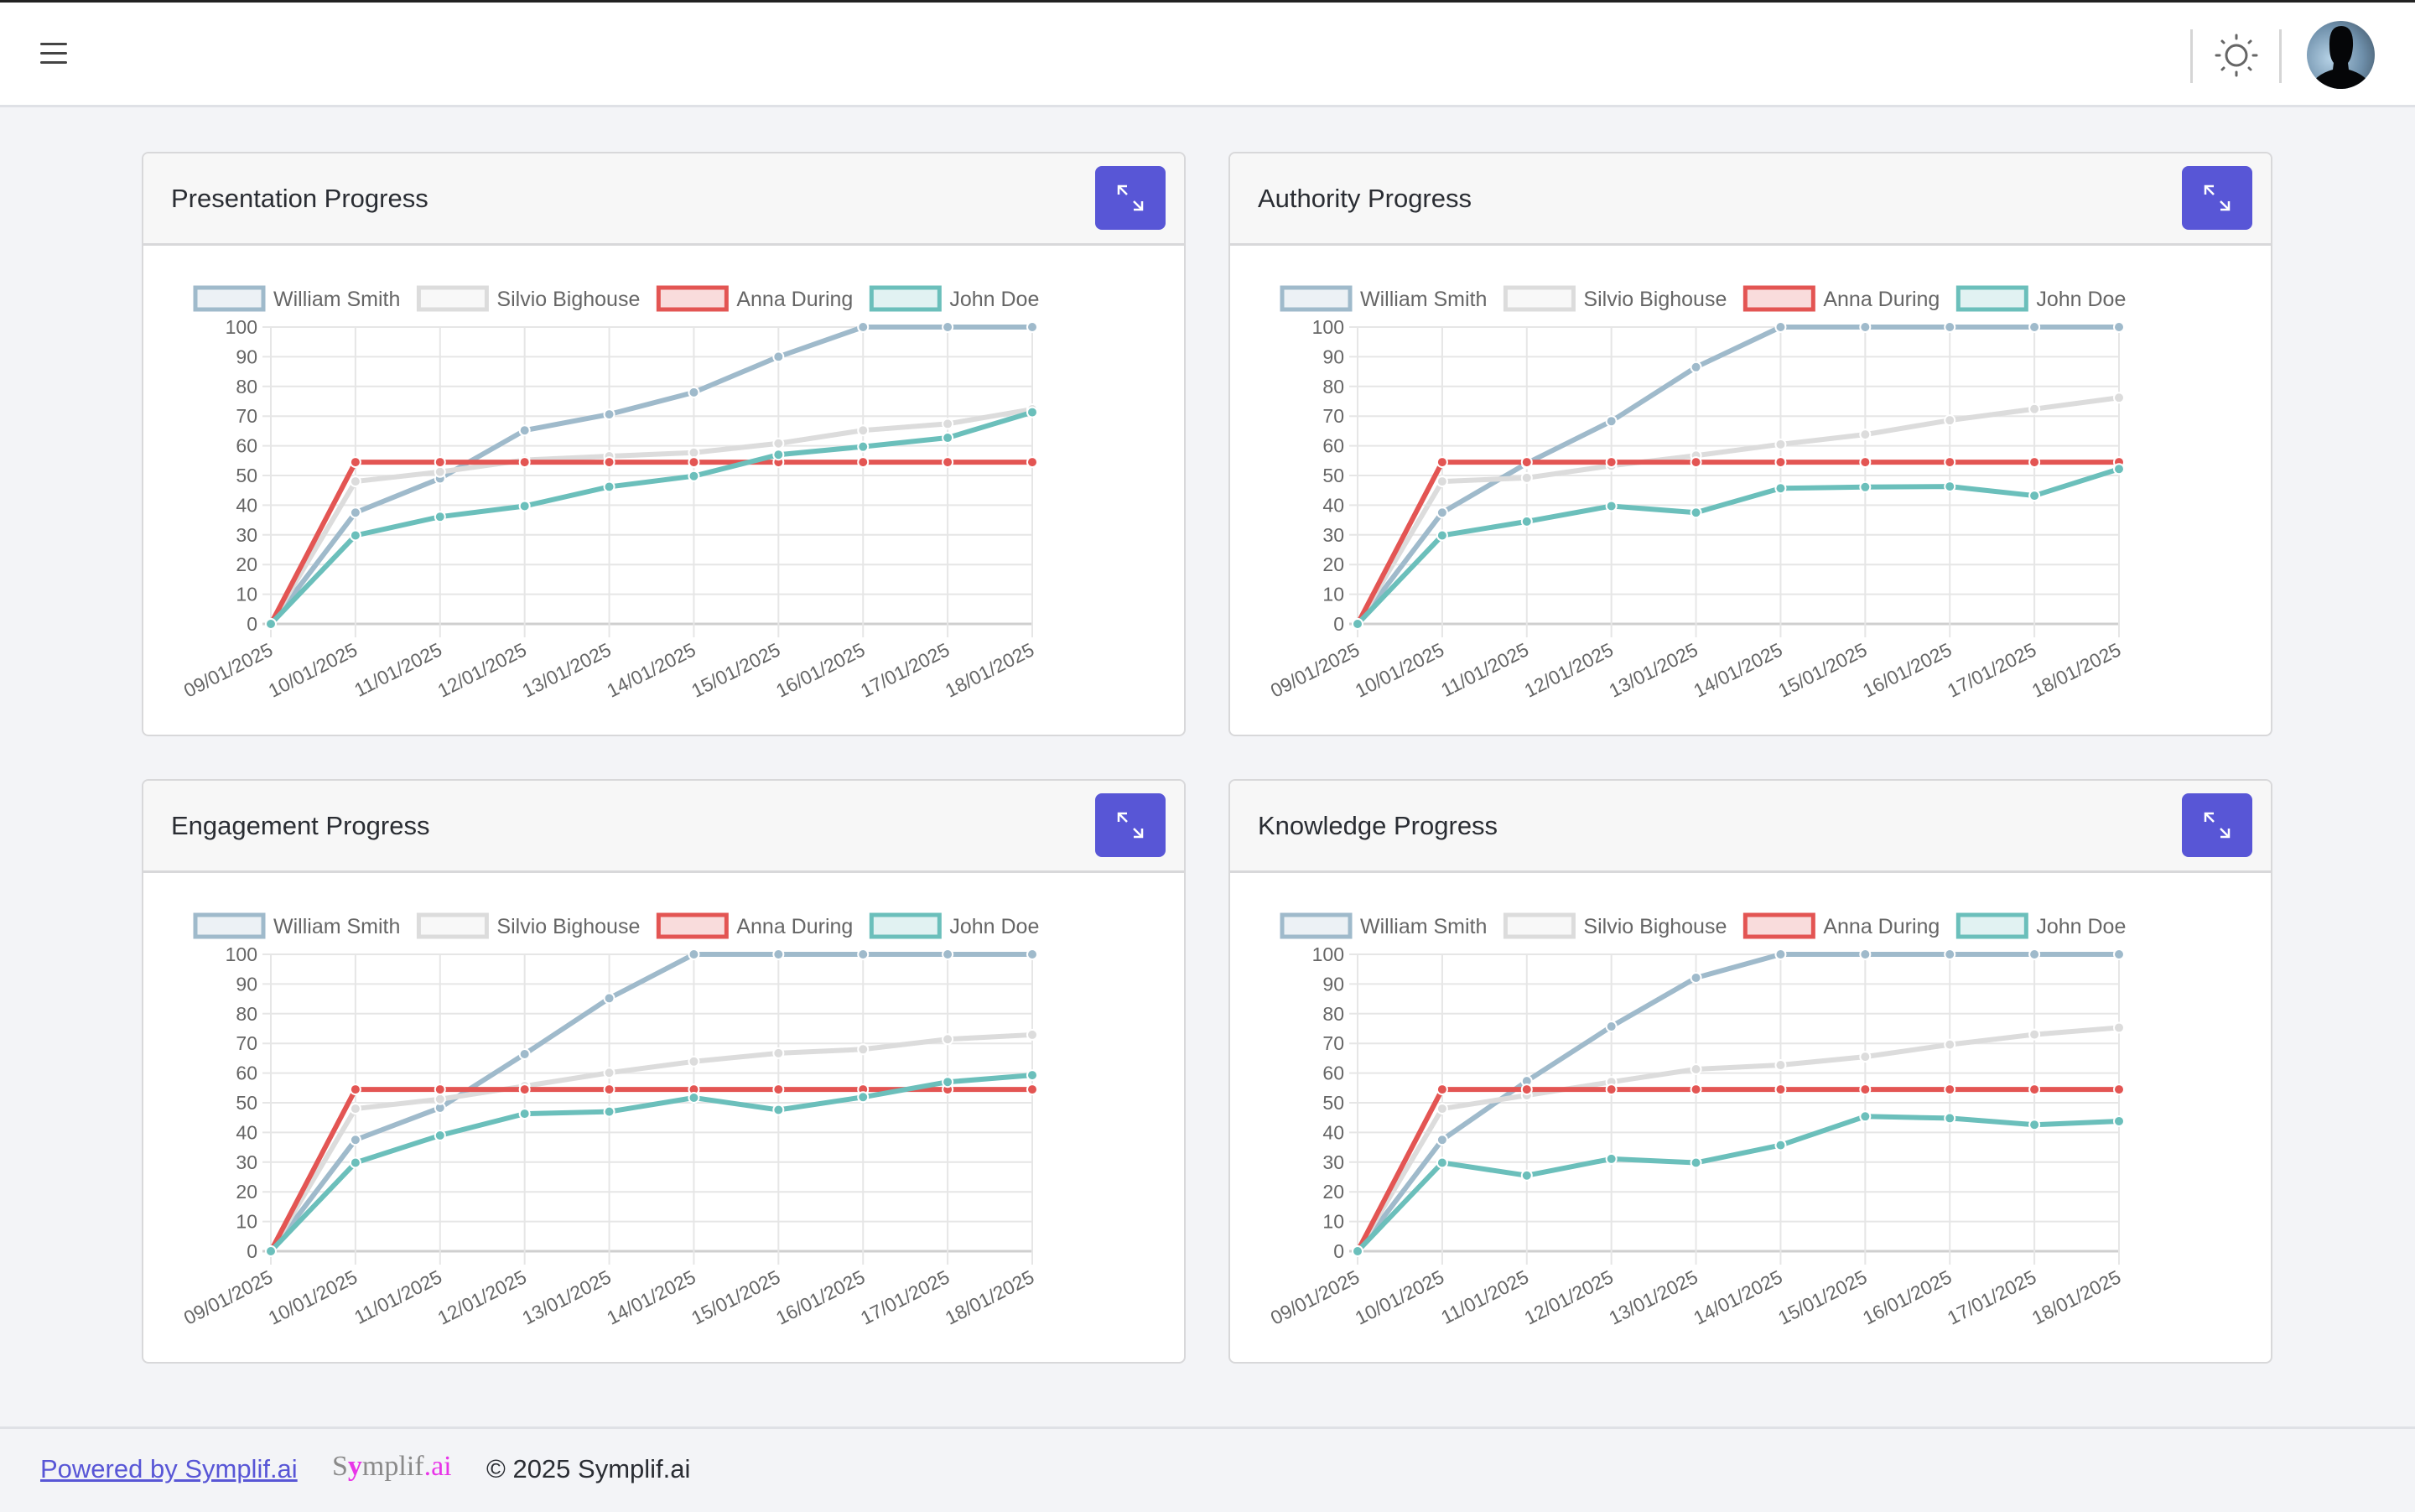  I want to click on card-title: Presentation Progress, so click(299, 198).